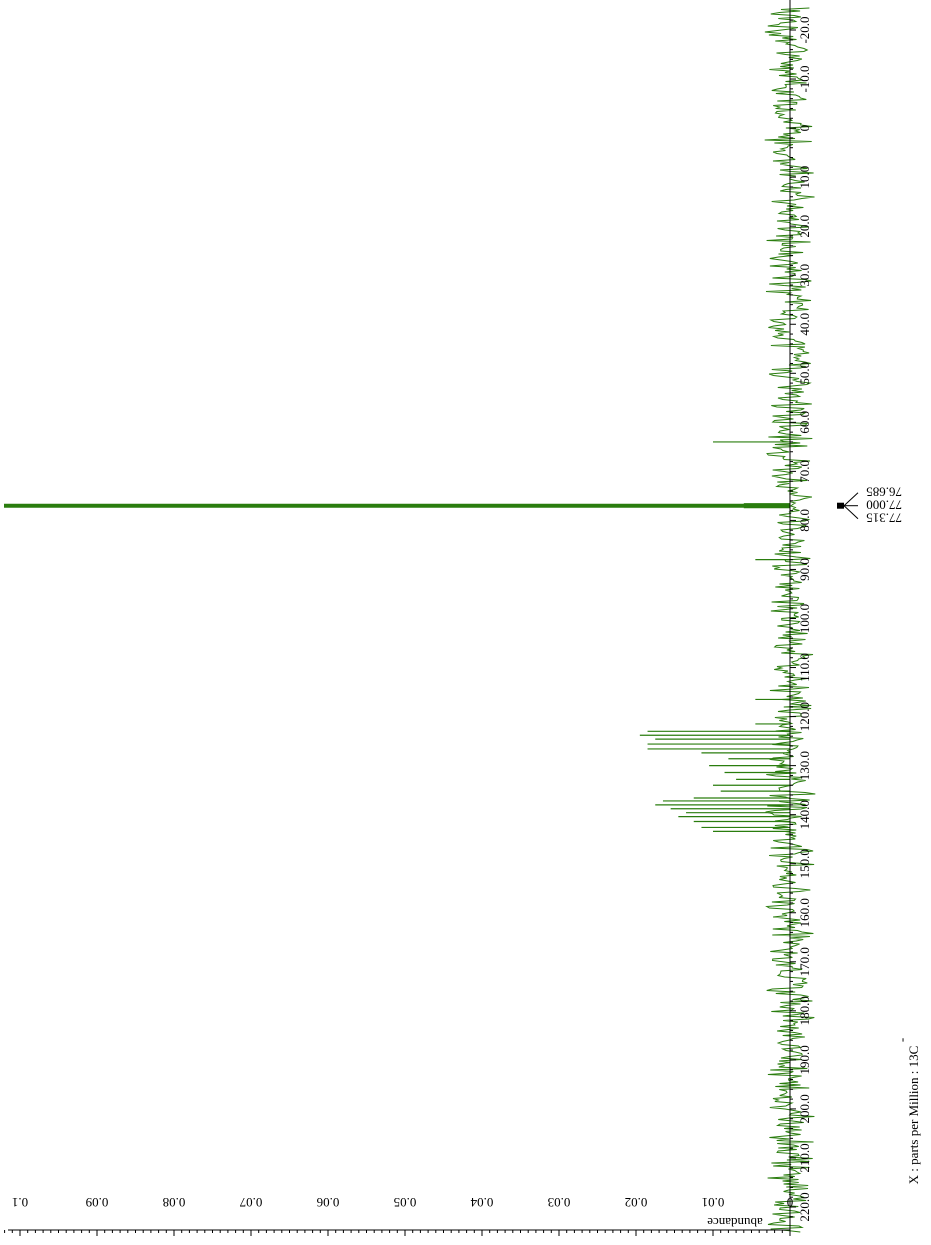 The width and height of the screenshot is (931, 1245). Describe the element at coordinates (804, 667) in the screenshot. I see `x-tick-label: 110.0` at that location.